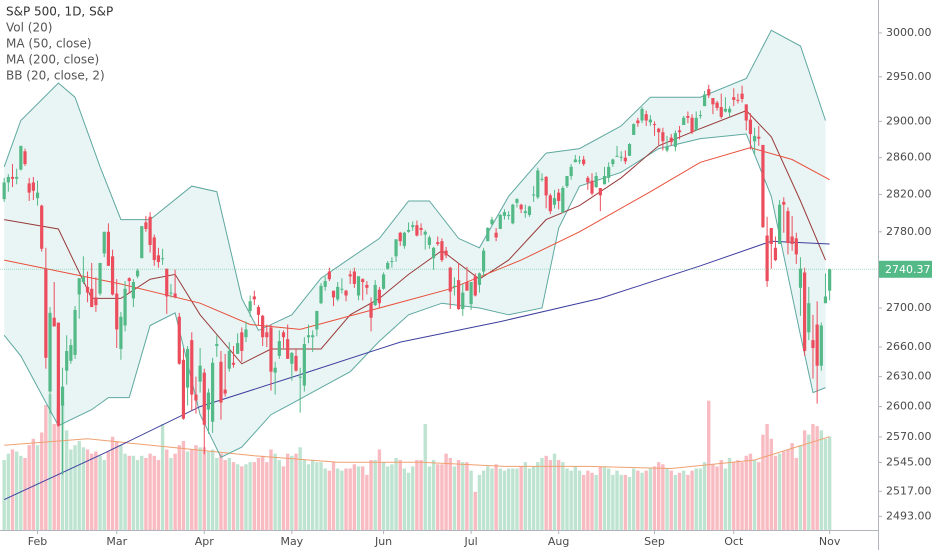 The width and height of the screenshot is (932, 550). I want to click on legend-entry: MA (200, close), so click(52, 60).